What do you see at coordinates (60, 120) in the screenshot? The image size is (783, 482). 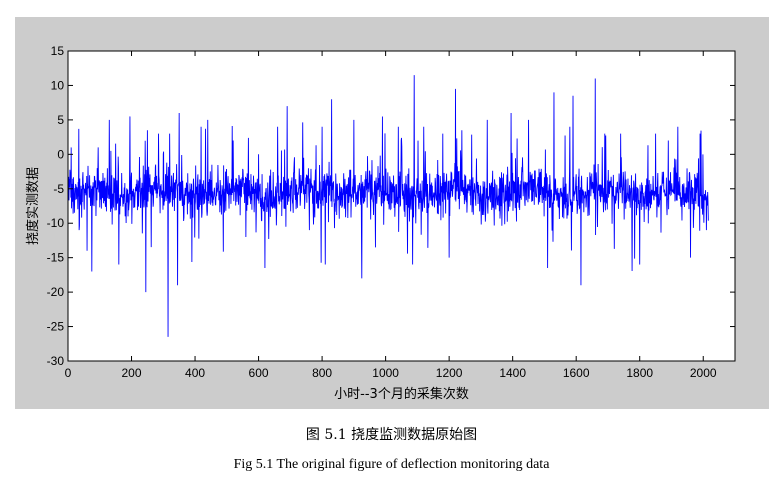 I see `y-tick-label: 5` at bounding box center [60, 120].